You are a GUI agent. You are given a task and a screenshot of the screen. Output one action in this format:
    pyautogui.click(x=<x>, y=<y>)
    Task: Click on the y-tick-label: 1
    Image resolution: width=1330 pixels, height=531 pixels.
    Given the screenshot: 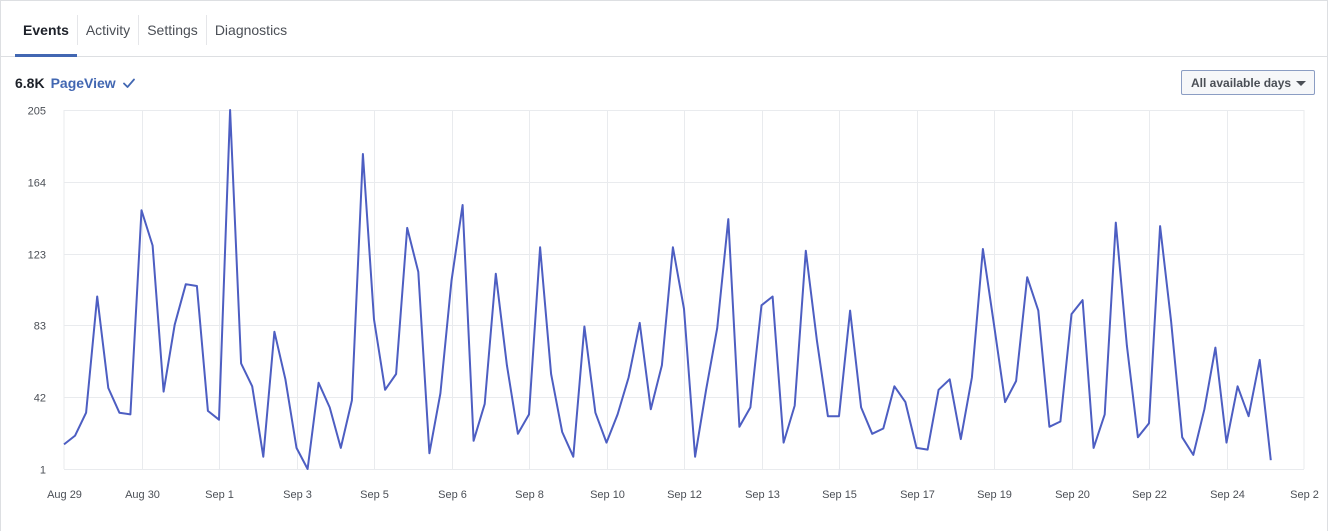 What is the action you would take?
    pyautogui.click(x=43, y=471)
    